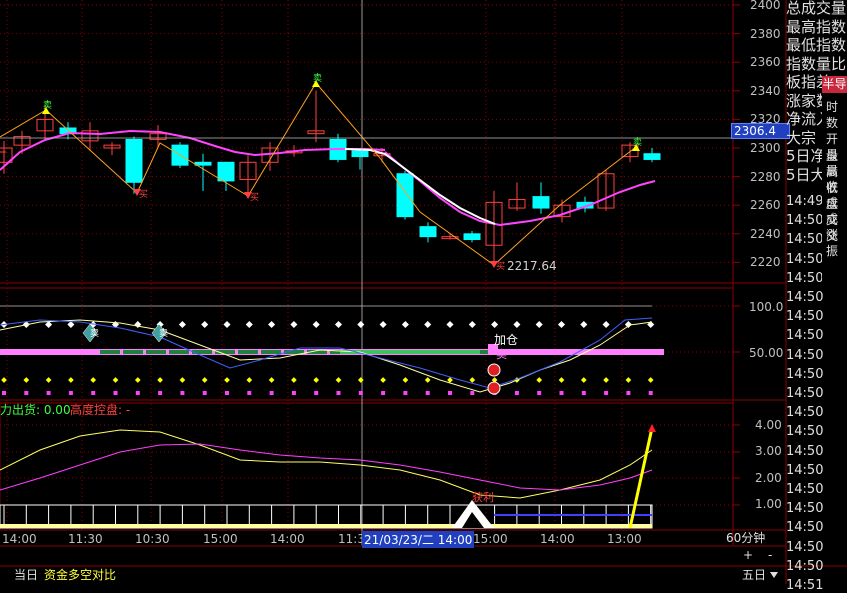 The image size is (847, 593). What do you see at coordinates (652, 428) in the screenshot?
I see `up-arrow-icon` at bounding box center [652, 428].